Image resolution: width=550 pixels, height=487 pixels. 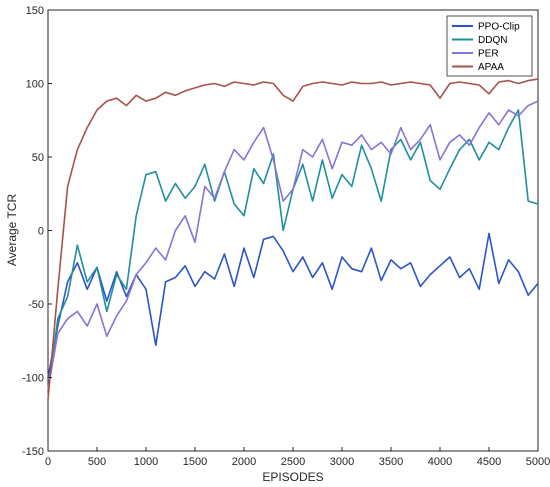 I want to click on legend: PPO-Clip DDQN PER APAA, so click(x=489, y=46).